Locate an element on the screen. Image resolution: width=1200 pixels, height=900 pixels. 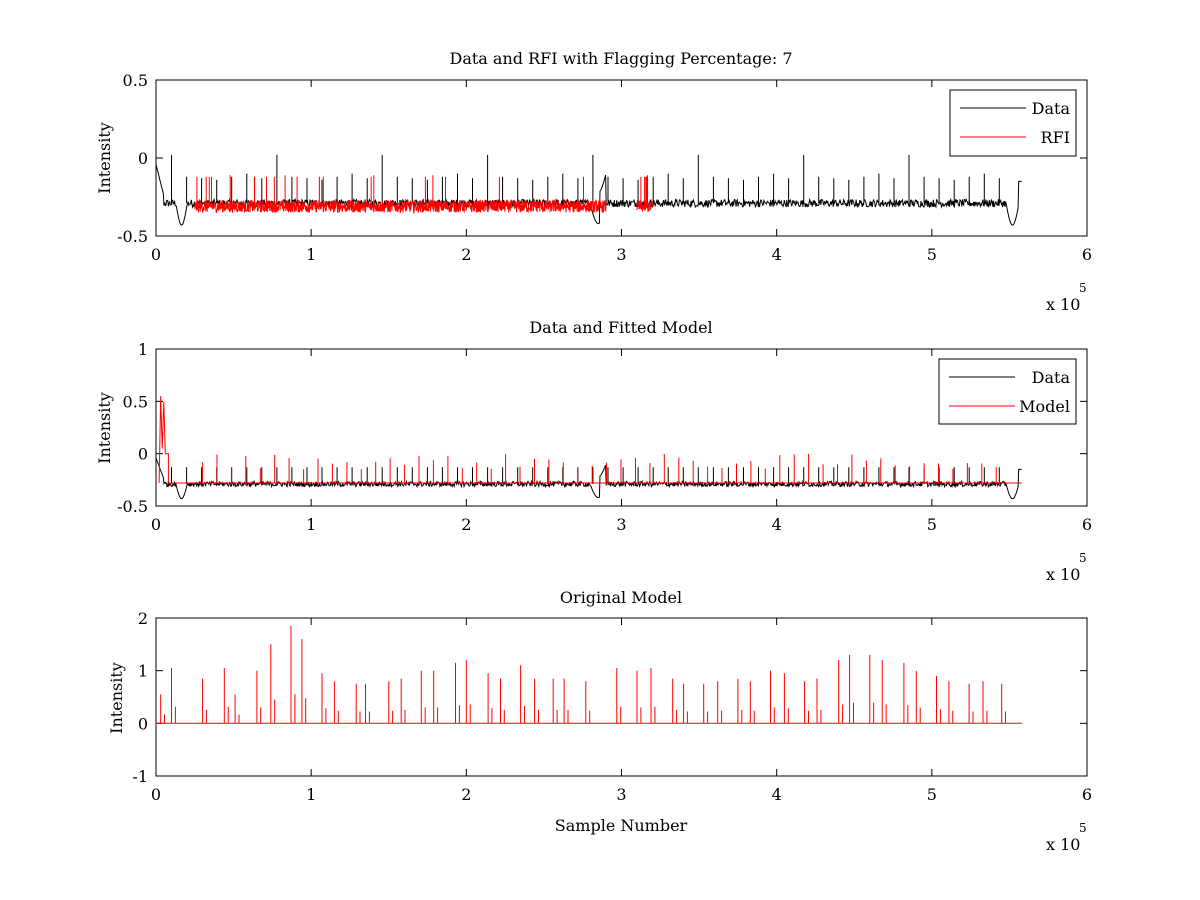
legend-label: Model is located at coordinates (1044, 406).